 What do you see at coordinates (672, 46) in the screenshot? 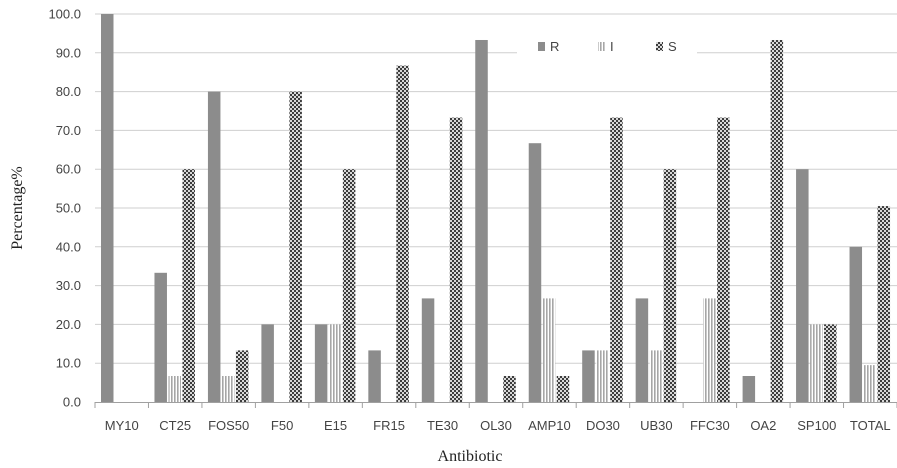
I see `legend-label-s: S` at bounding box center [672, 46].